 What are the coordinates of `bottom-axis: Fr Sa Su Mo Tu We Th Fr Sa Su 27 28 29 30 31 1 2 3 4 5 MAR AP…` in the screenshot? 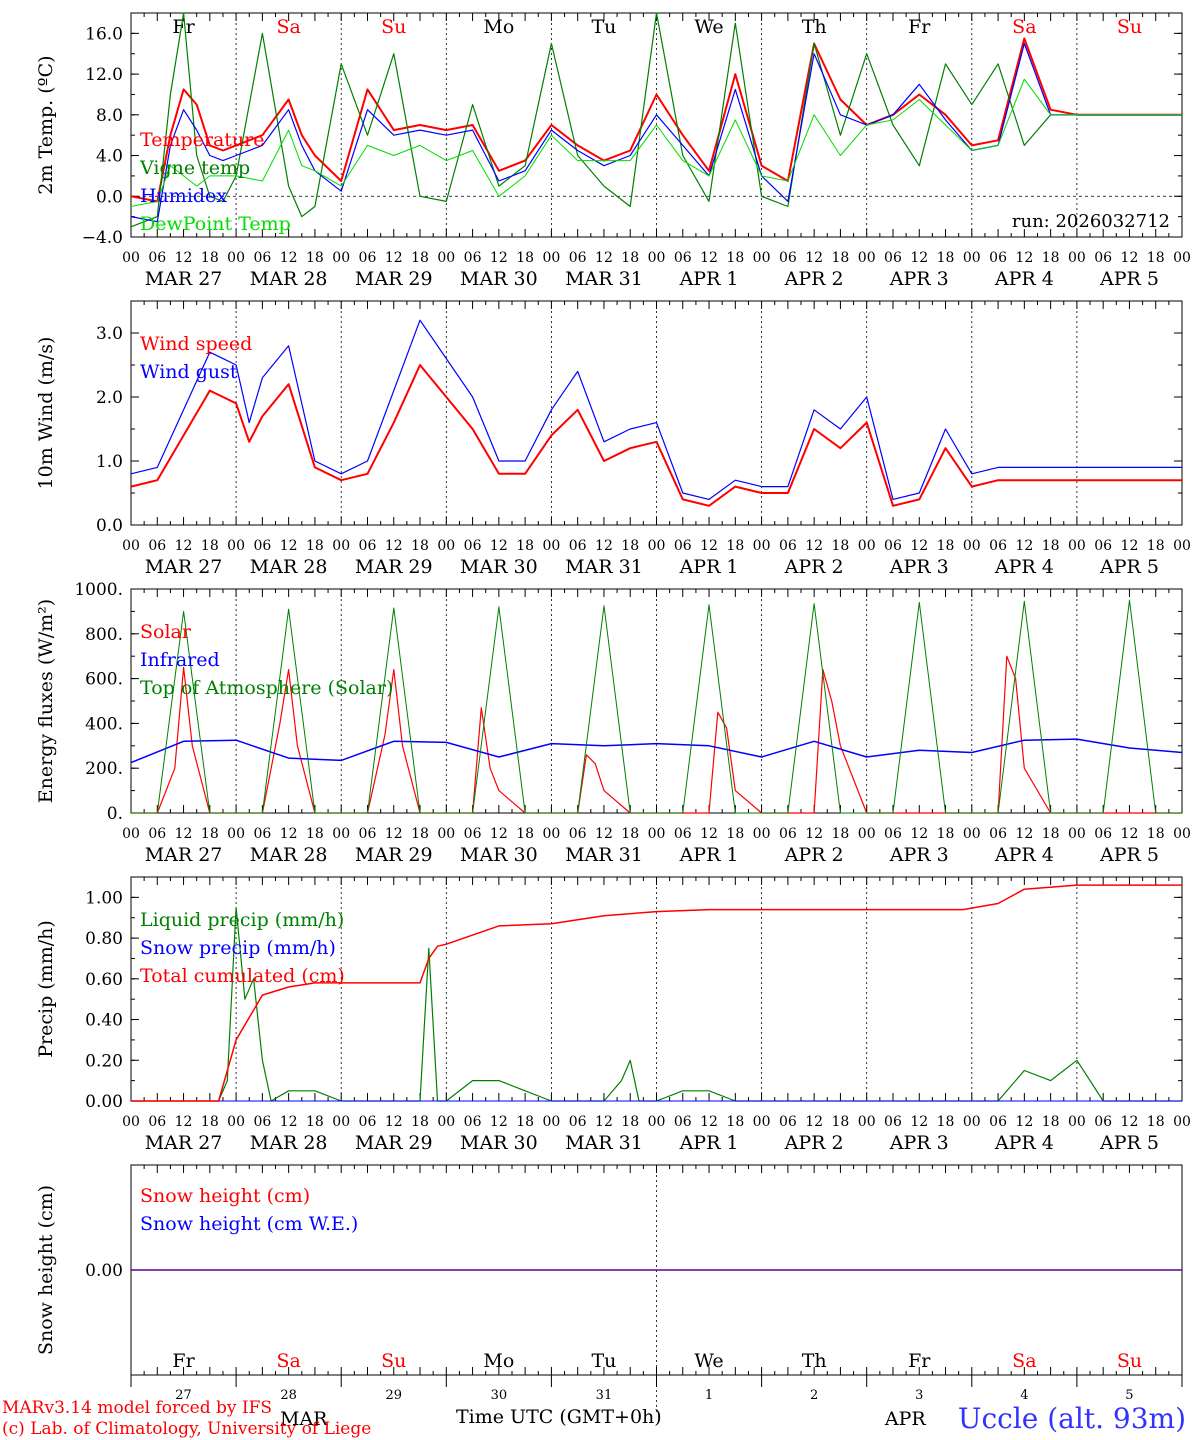 It's located at (656, 1390).